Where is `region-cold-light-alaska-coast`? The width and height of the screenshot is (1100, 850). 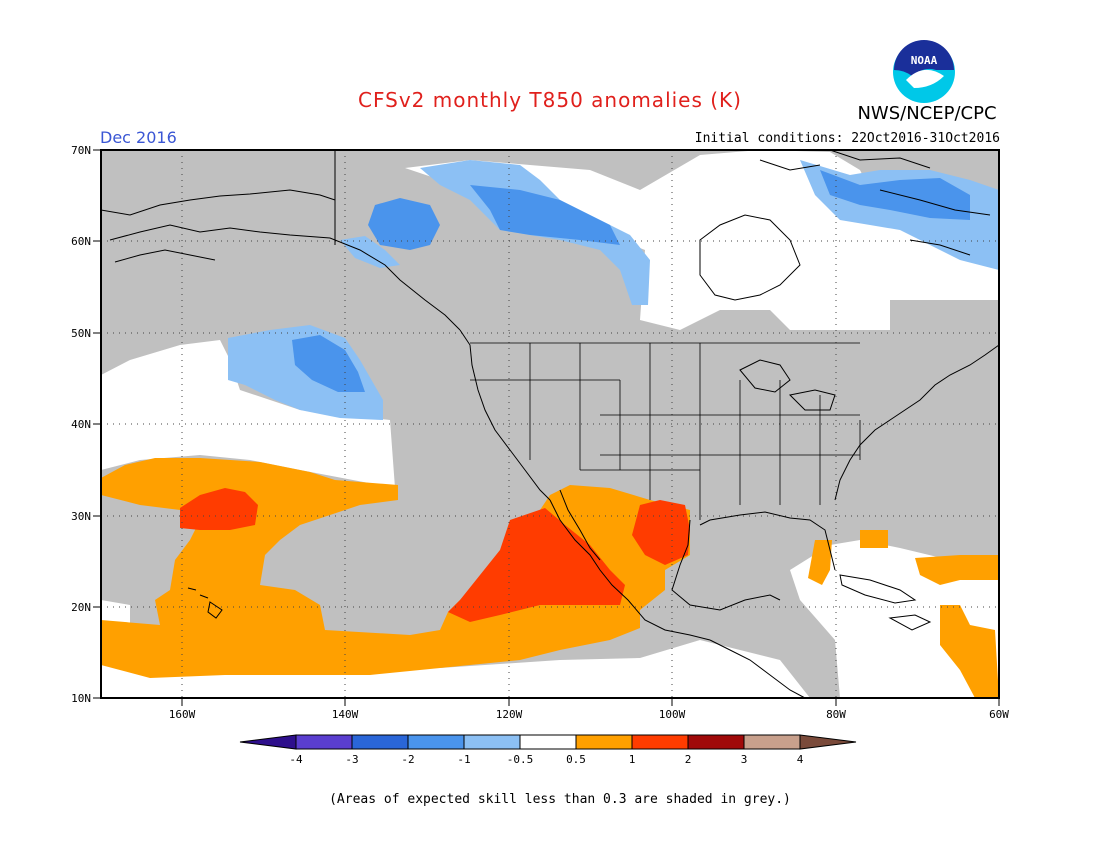
region-cold-light-alaska-coast is located at coordinates (370, 252).